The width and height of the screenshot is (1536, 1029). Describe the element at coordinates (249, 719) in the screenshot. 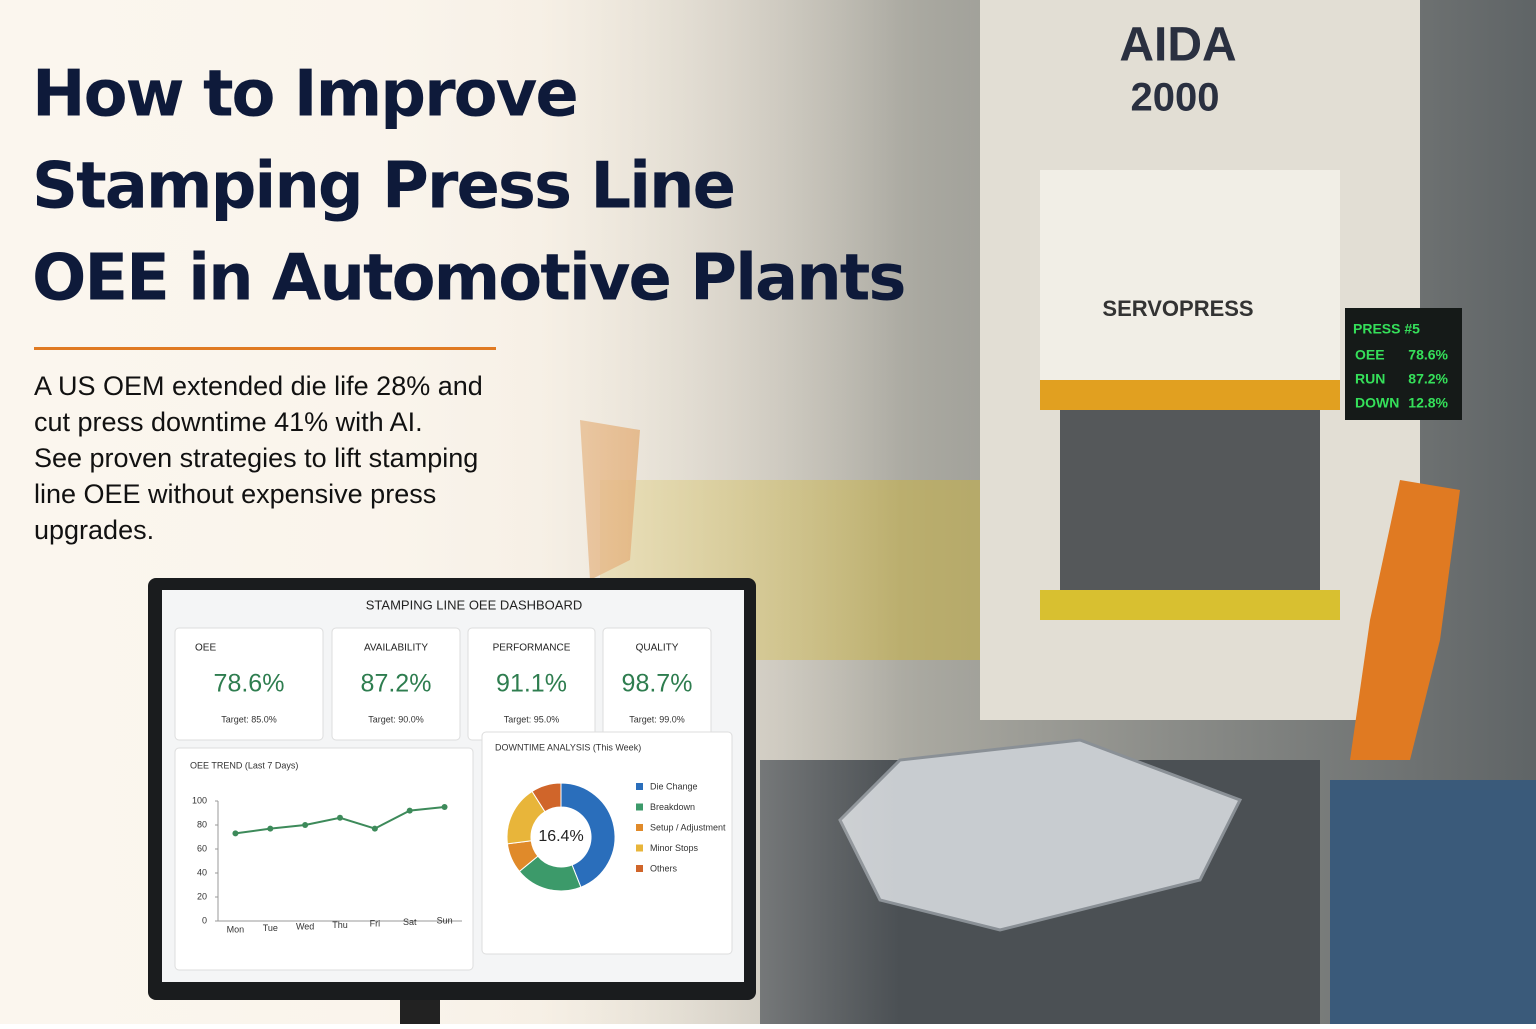

I see `kpi-target: Target: 85.0%` at that location.